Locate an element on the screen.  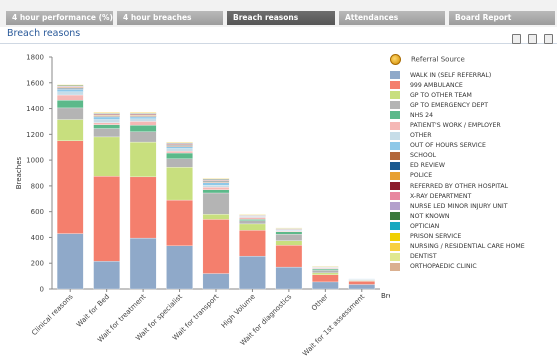
legend-item: OTHER is located at coordinates (472, 136).